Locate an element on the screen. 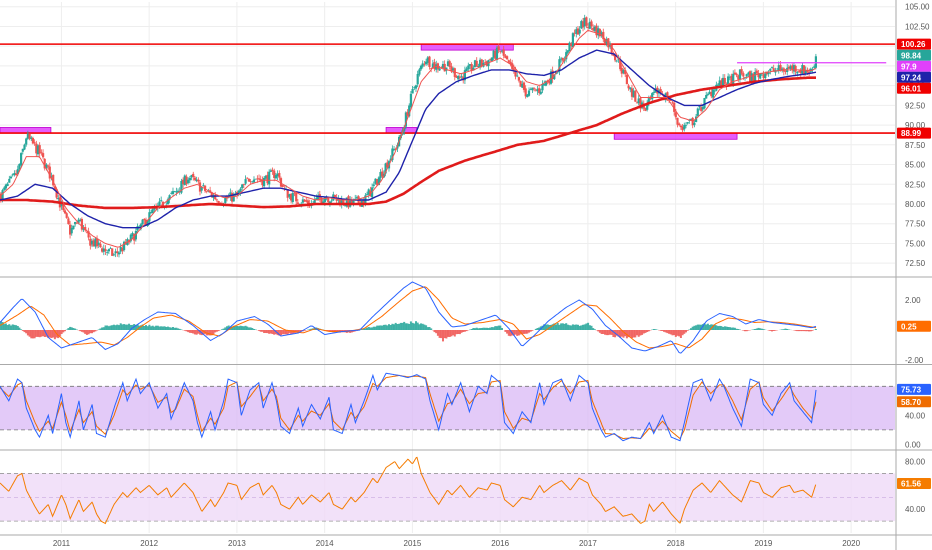 The height and width of the screenshot is (550, 932). macd-signal-line is located at coordinates (408, 317).